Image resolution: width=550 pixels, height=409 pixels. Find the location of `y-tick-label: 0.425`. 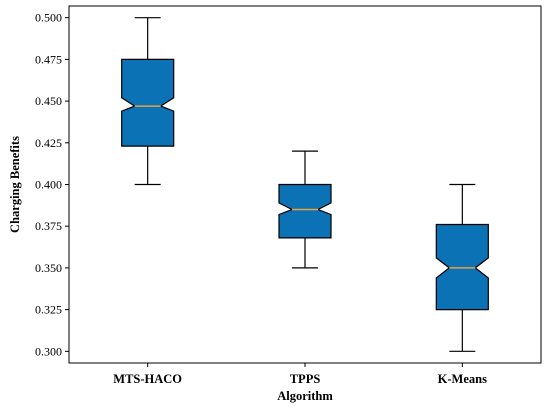

y-tick-label: 0.425 is located at coordinates (48, 143).